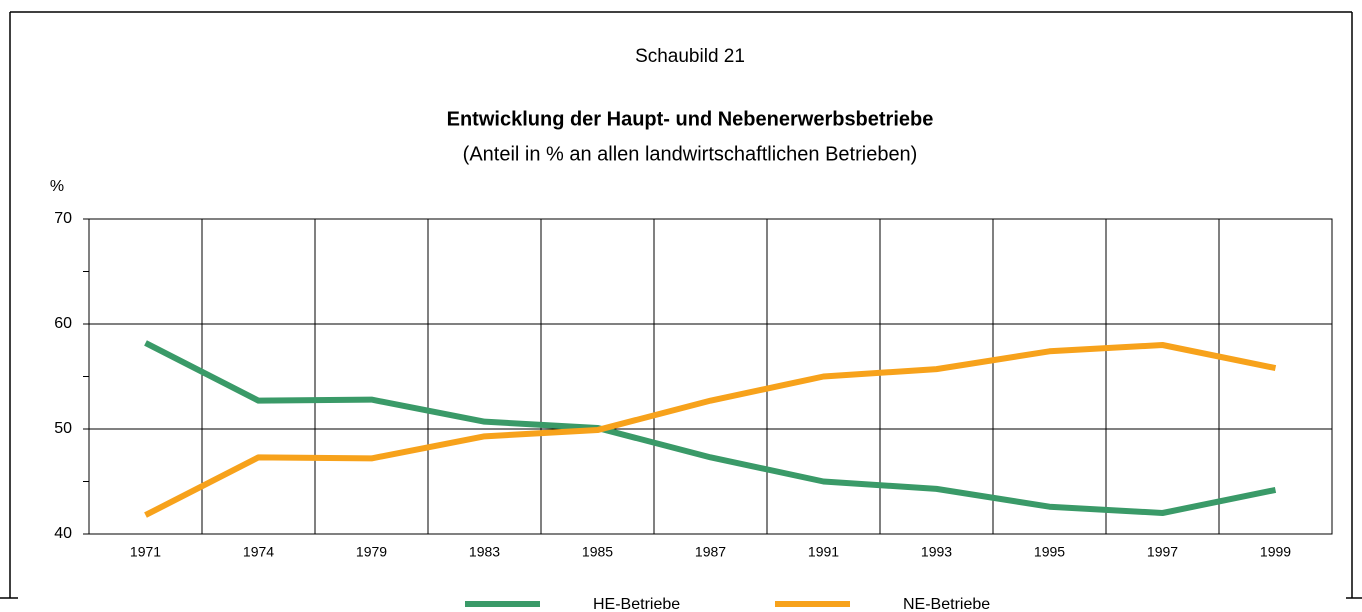 Image resolution: width=1362 pixels, height=612 pixels. What do you see at coordinates (1049, 552) in the screenshot?
I see `x-tick-label: 1995` at bounding box center [1049, 552].